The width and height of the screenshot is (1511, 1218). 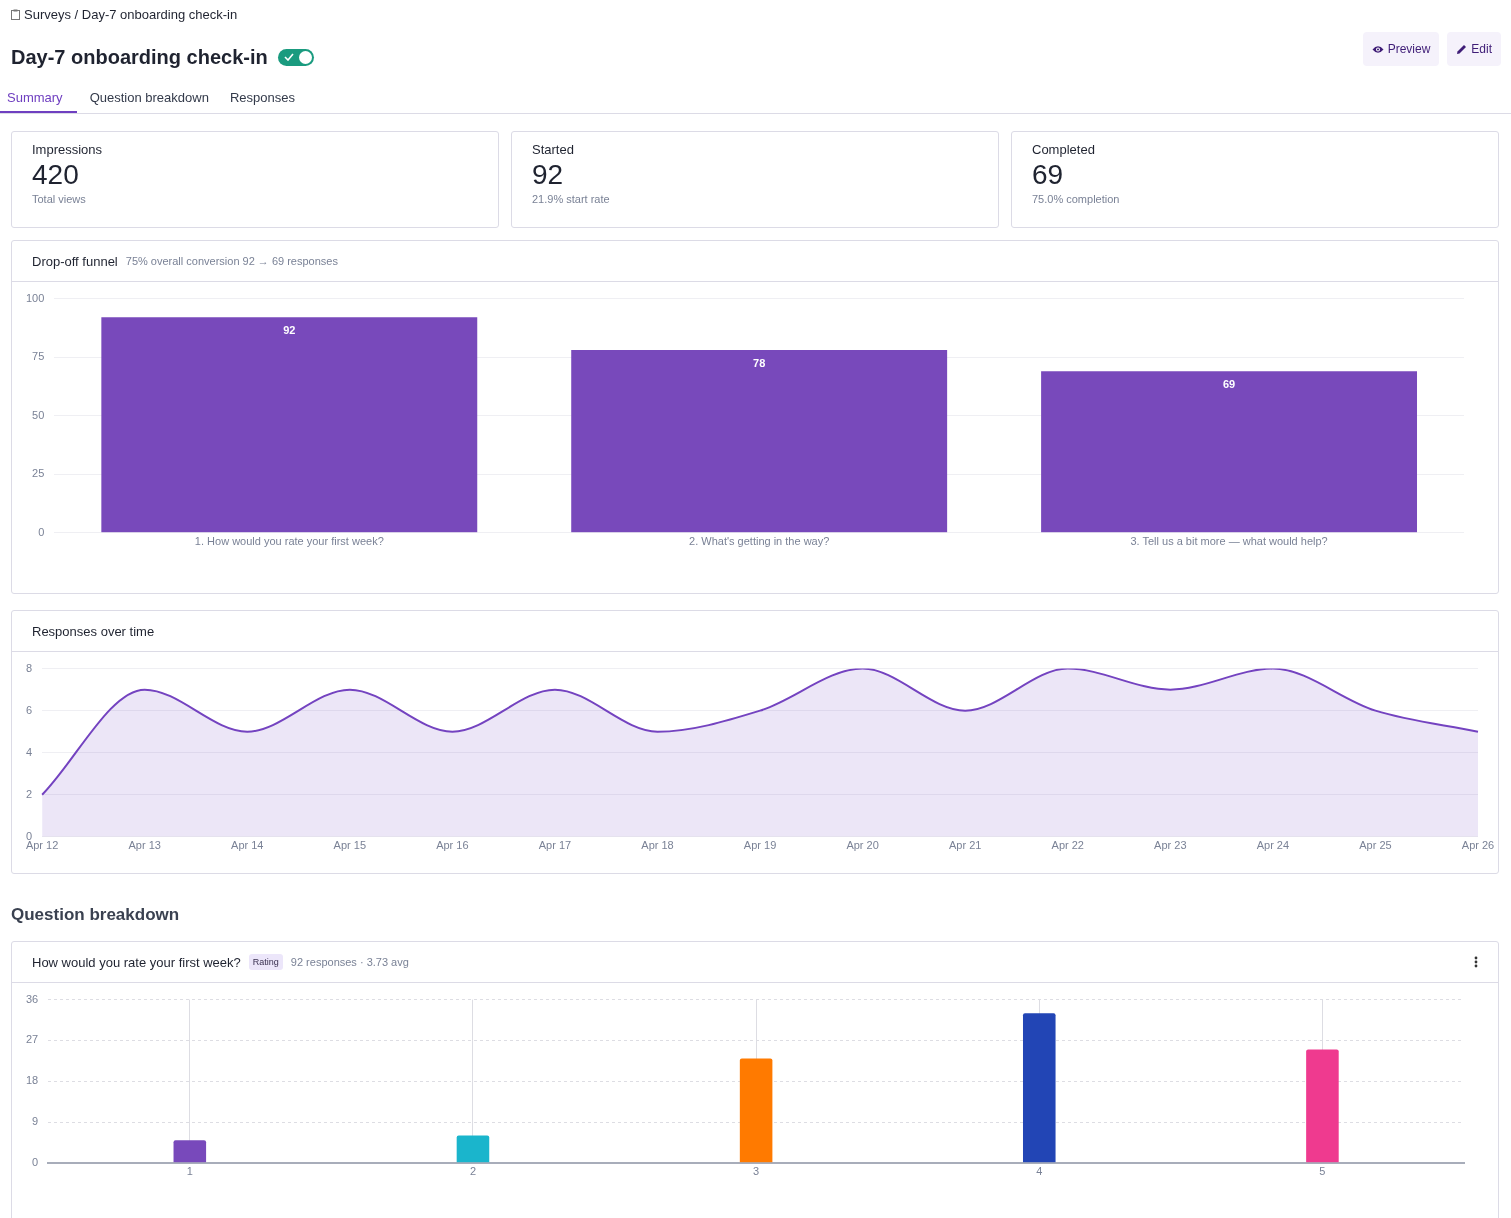 What do you see at coordinates (38, 473) in the screenshot?
I see `y-tick-label: 25` at bounding box center [38, 473].